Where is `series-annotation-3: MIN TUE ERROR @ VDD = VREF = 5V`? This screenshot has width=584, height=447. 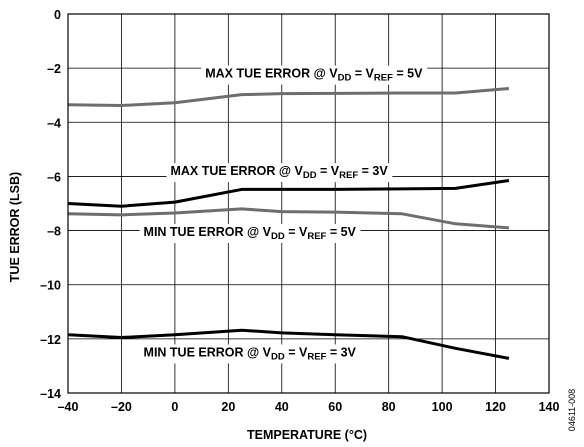 series-annotation-3: MIN TUE ERROR @ VDD = VREF = 5V is located at coordinates (250, 233).